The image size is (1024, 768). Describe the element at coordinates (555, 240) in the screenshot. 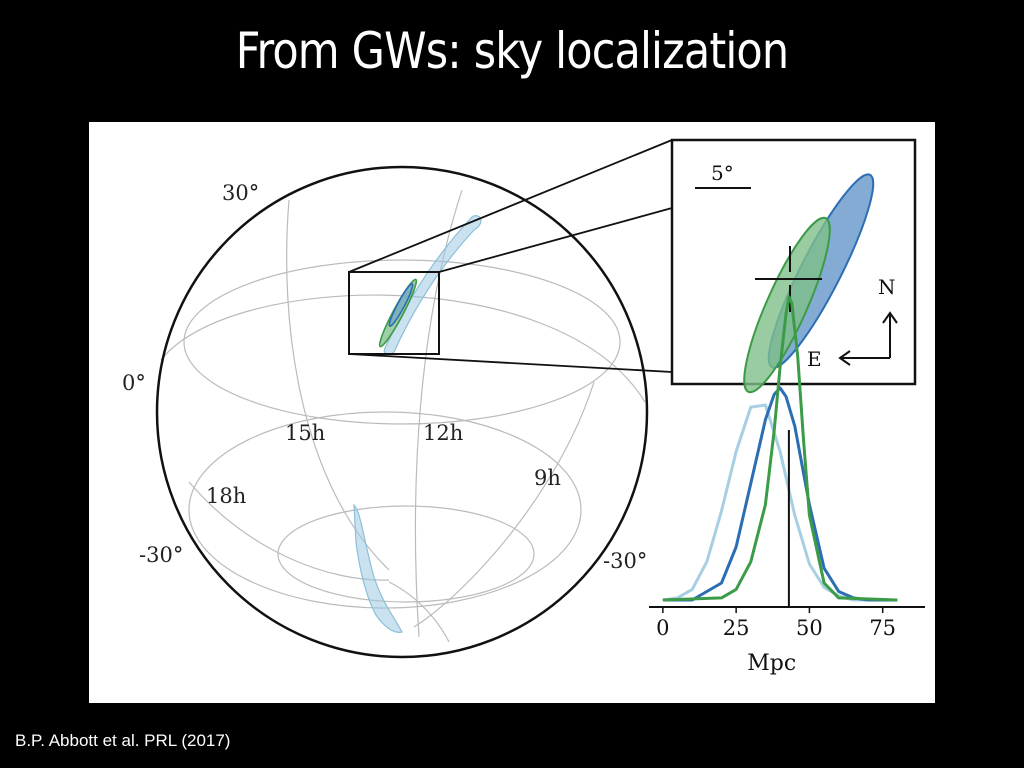

I see `zoom-line-top-right` at that location.